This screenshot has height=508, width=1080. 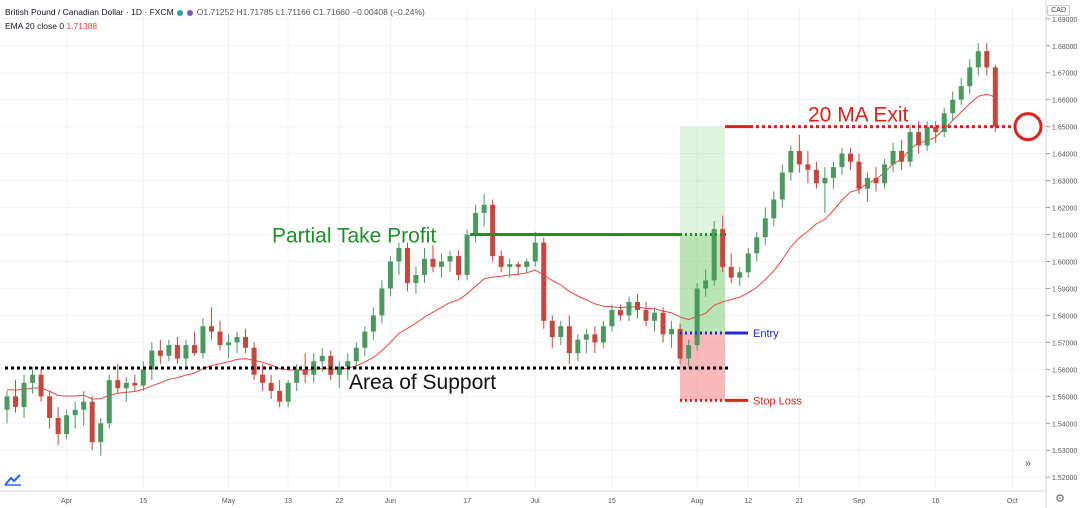 What do you see at coordinates (1064, 236) in the screenshot?
I see `price-tick-label: 1.61000` at bounding box center [1064, 236].